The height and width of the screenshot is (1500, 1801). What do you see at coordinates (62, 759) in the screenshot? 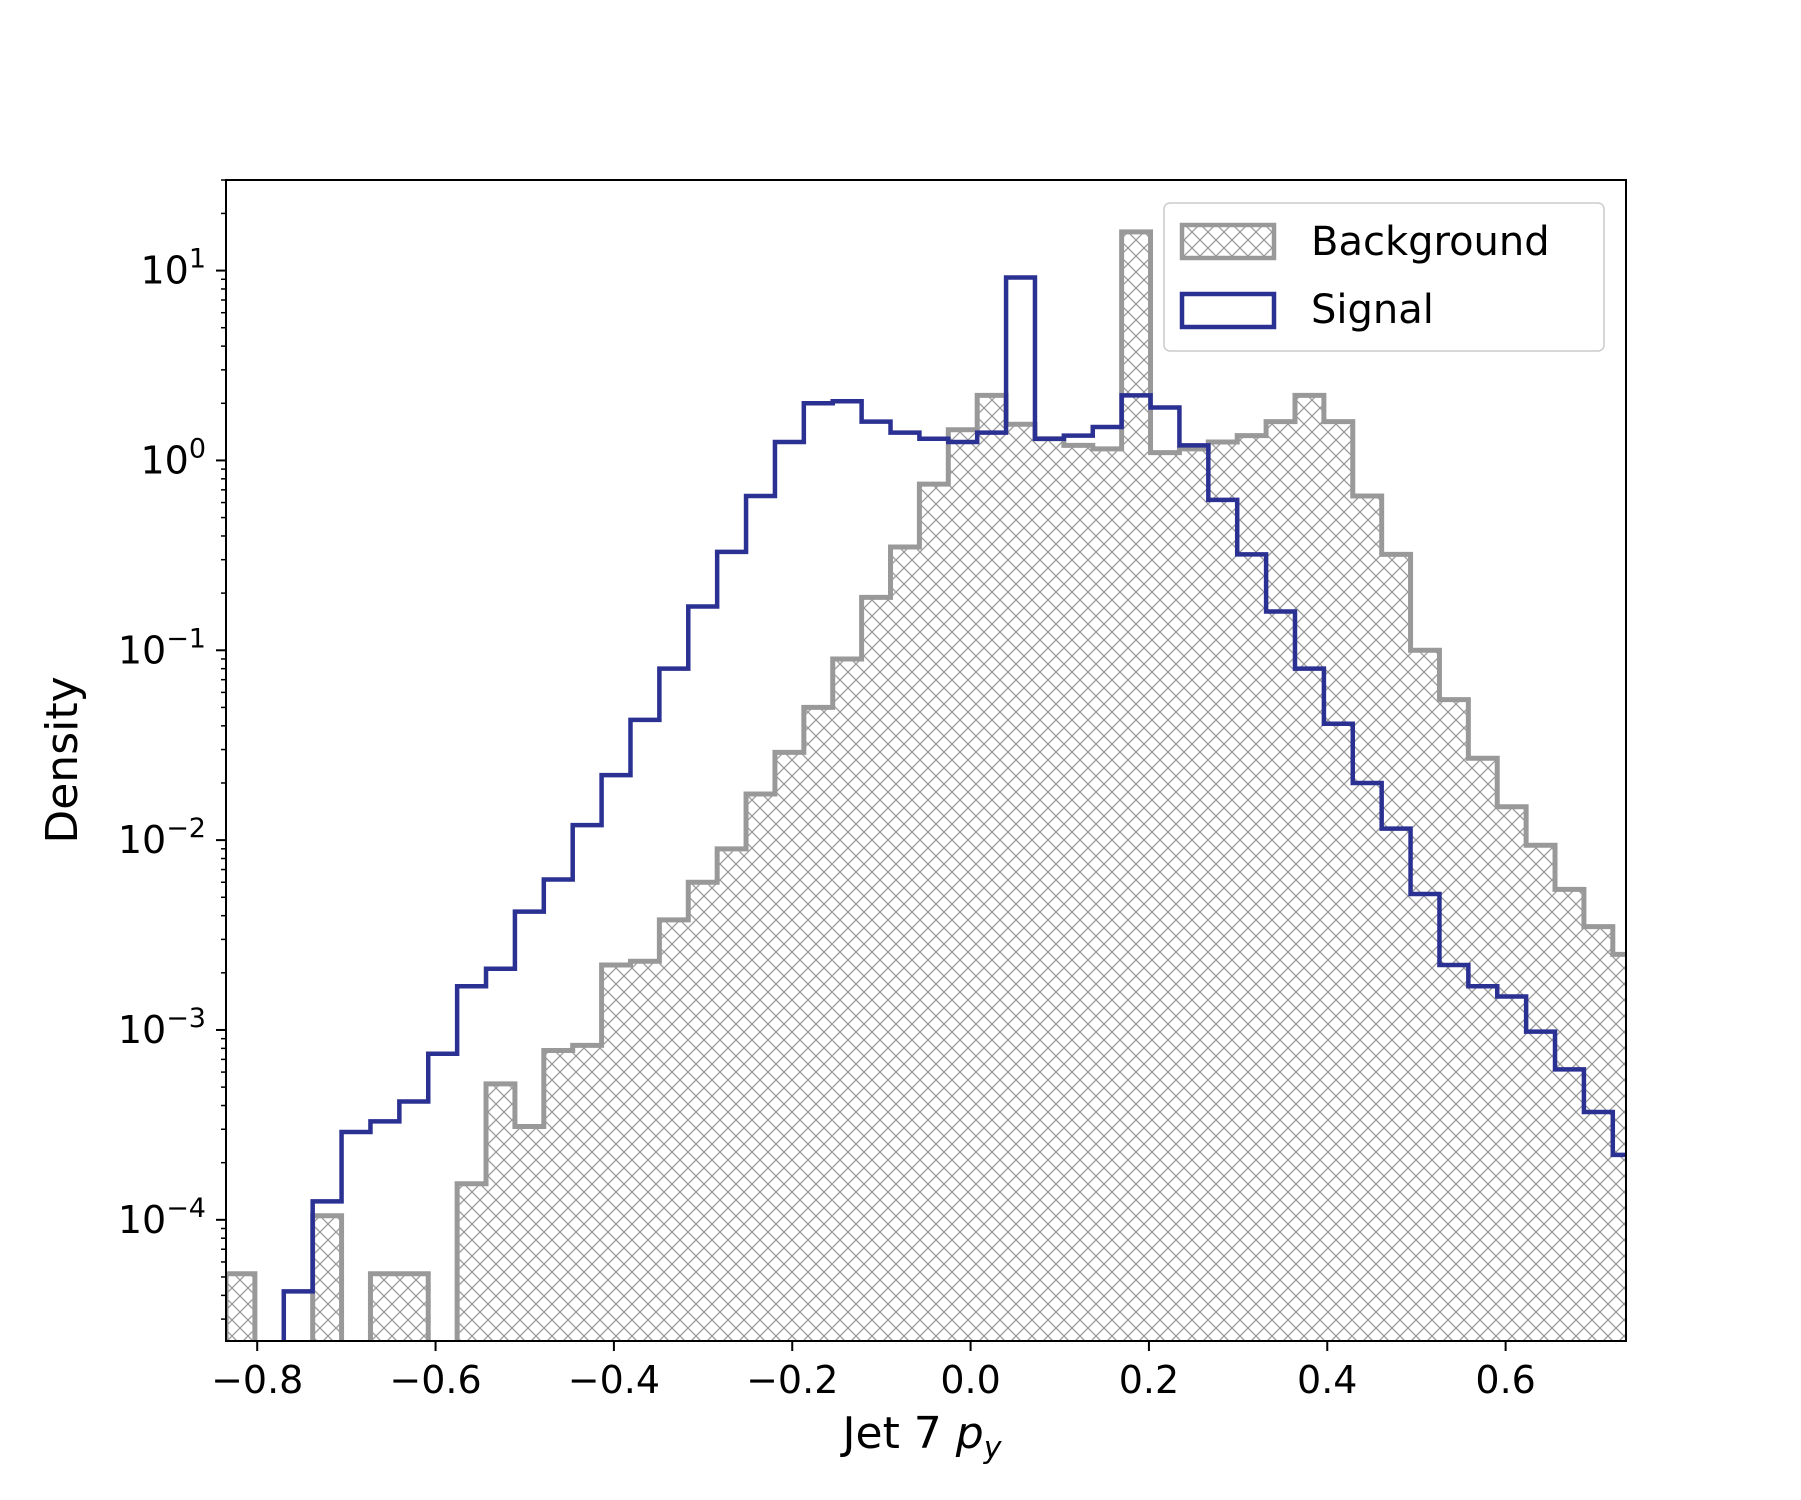
I see `y-axis-label: Density` at bounding box center [62, 759].